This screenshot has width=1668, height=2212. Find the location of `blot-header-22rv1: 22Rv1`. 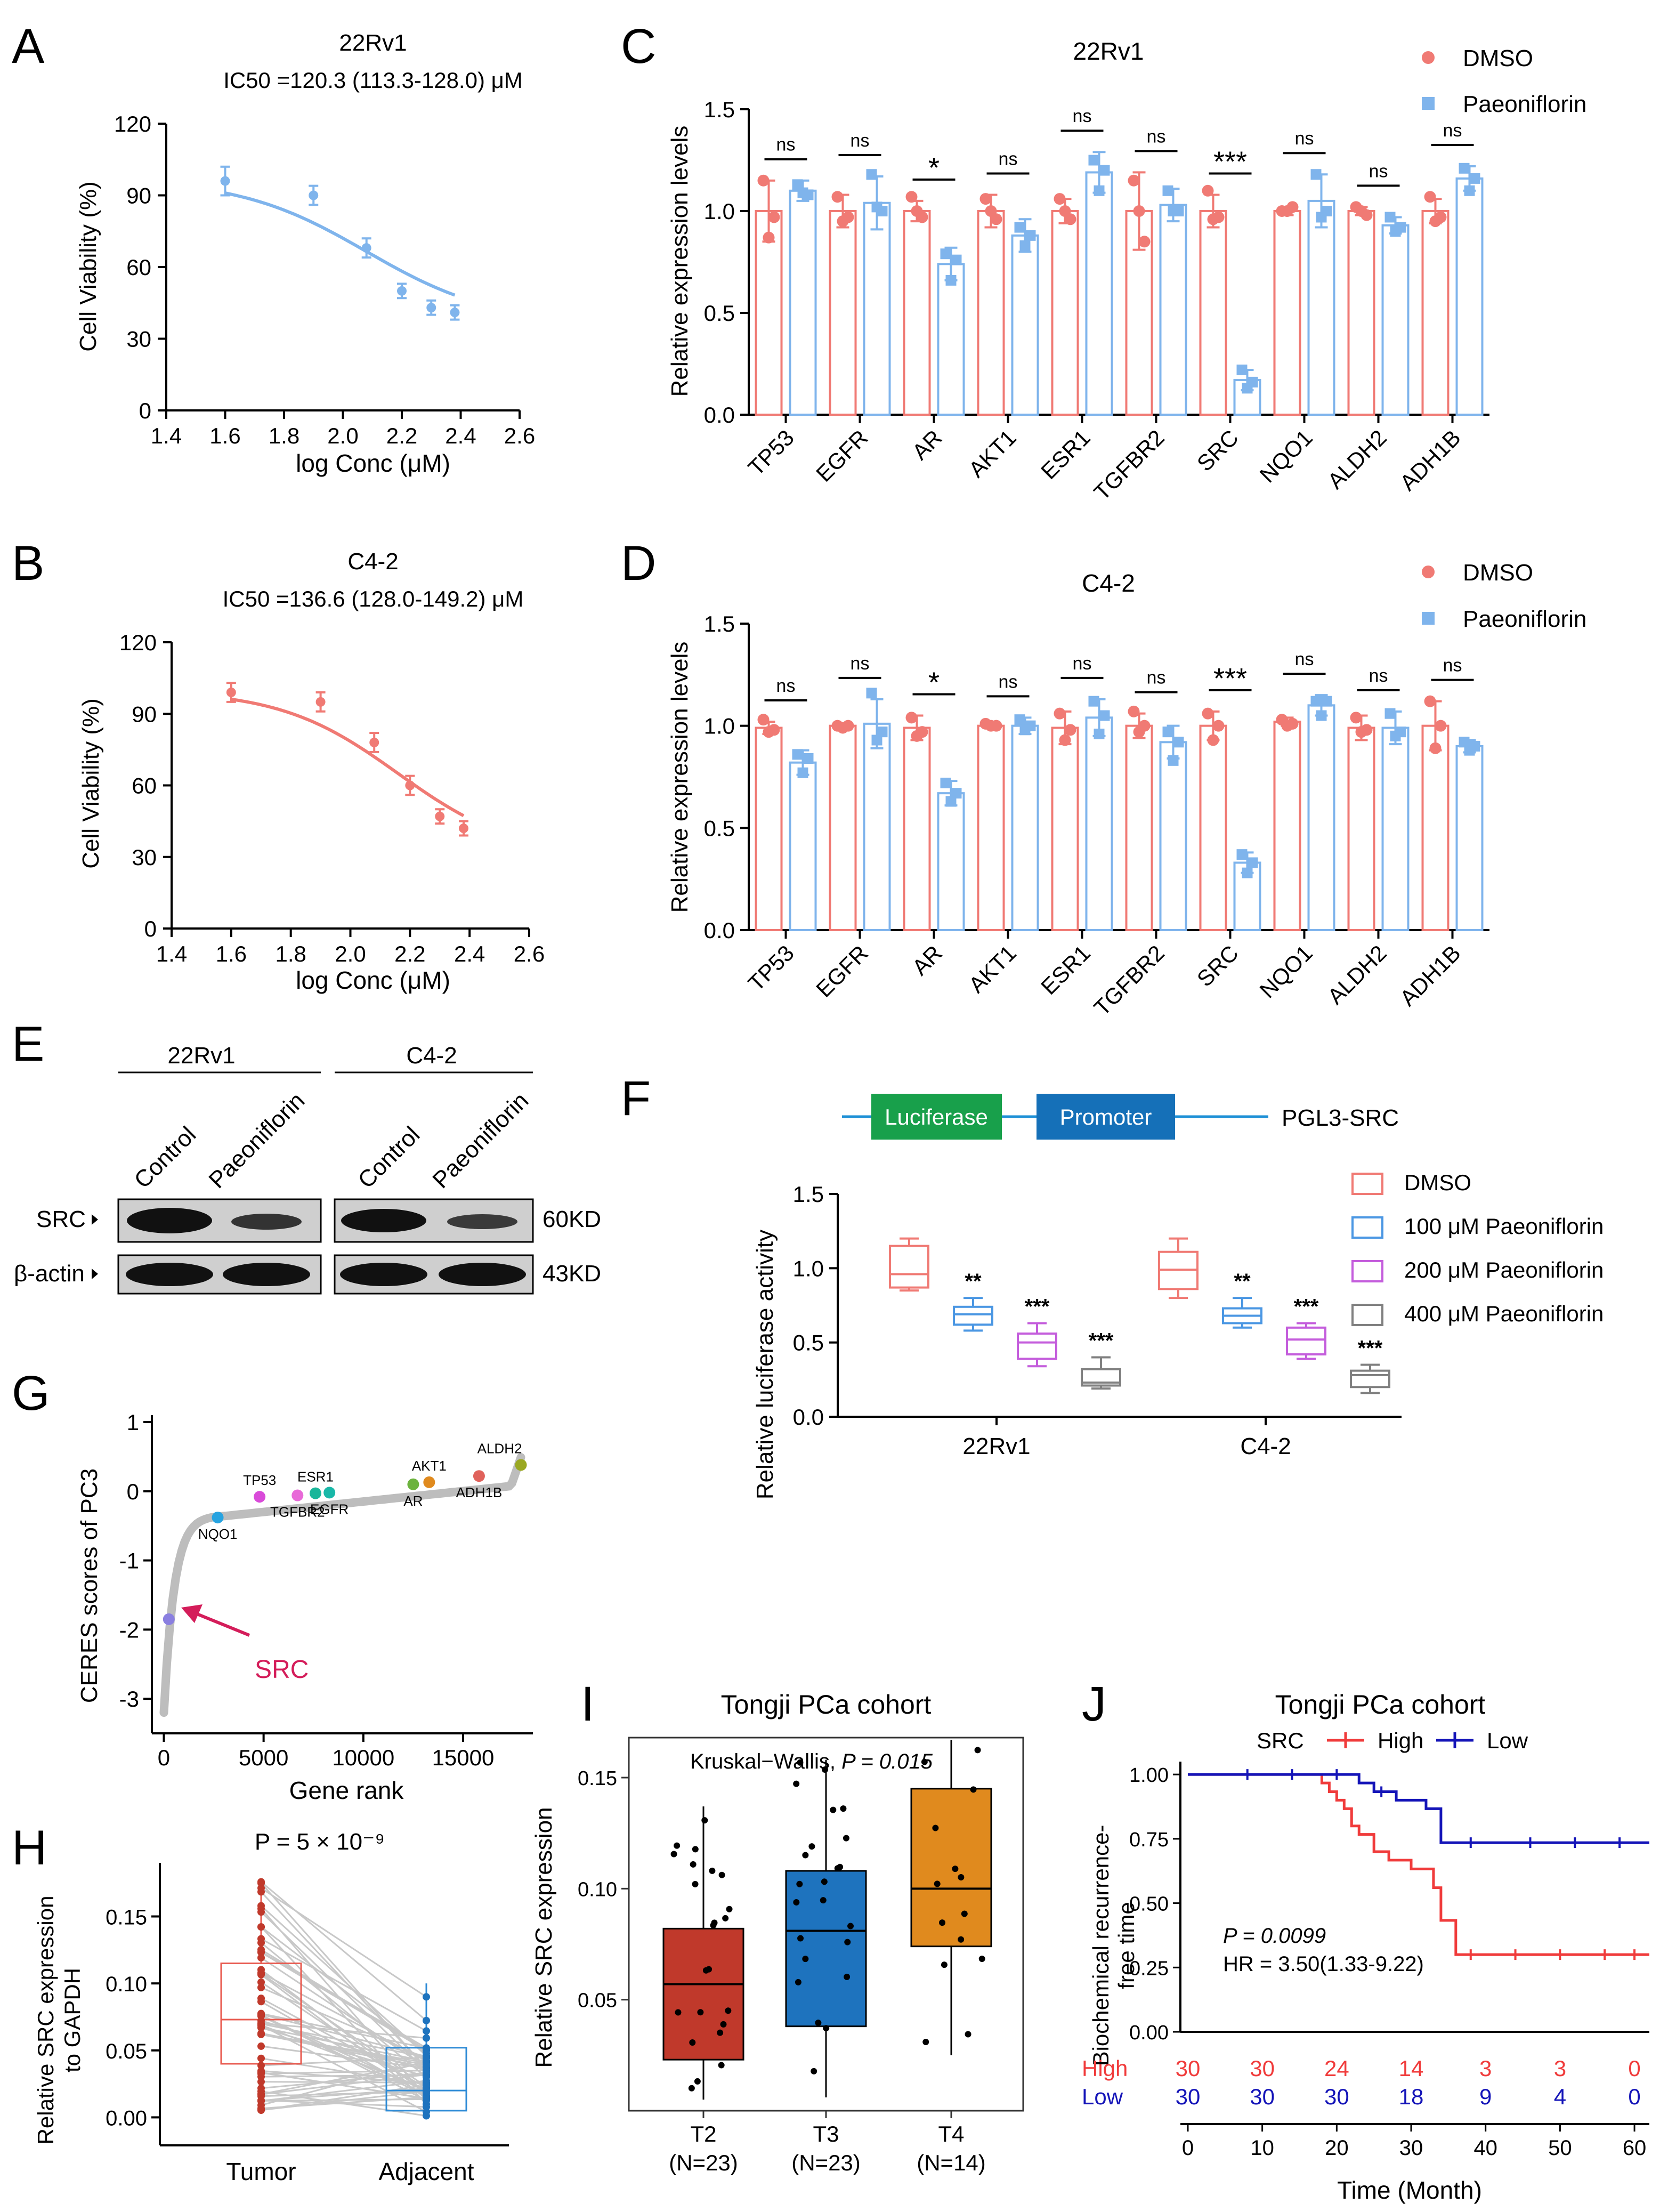

blot-header-22rv1: 22Rv1 is located at coordinates (201, 1056).